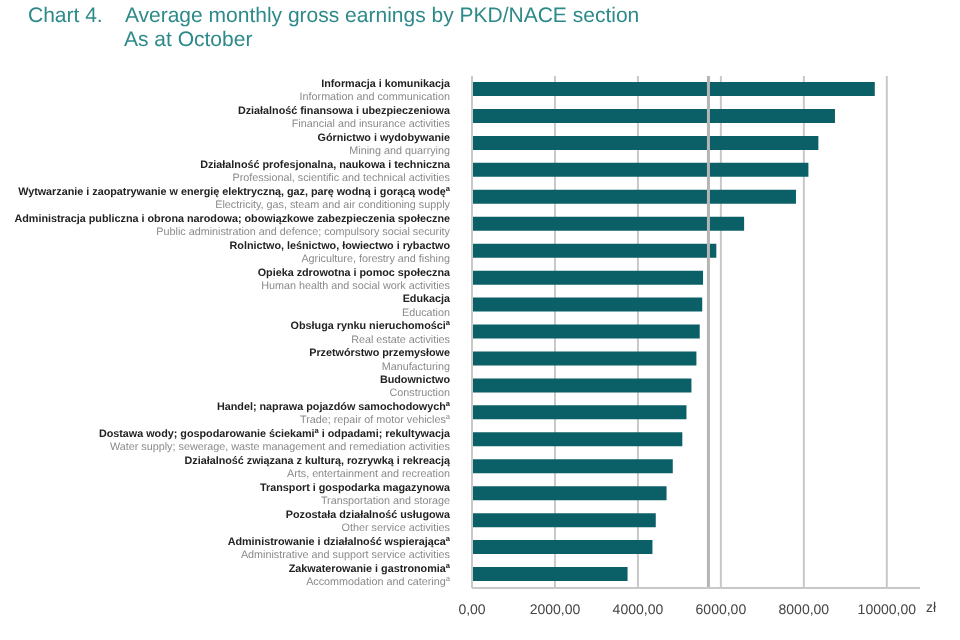 Image resolution: width=960 pixels, height=640 pixels. I want to click on text: As at October, so click(188, 40).